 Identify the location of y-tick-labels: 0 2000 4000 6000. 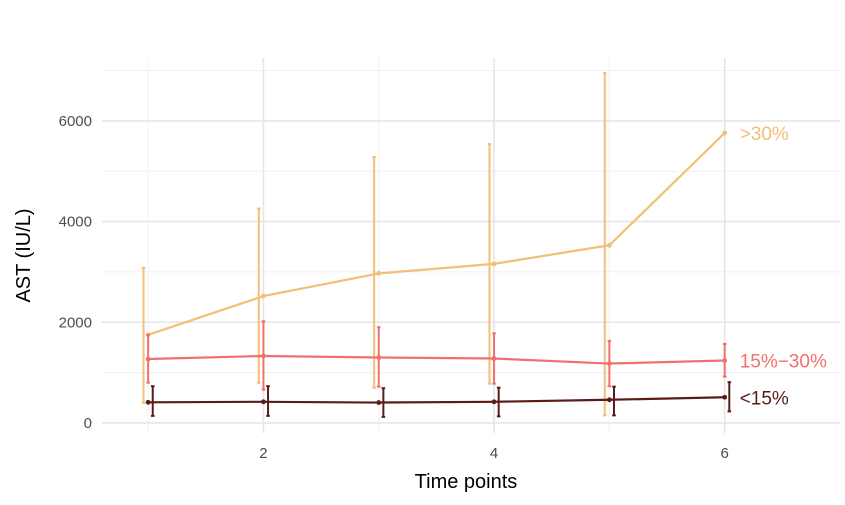
(75, 272).